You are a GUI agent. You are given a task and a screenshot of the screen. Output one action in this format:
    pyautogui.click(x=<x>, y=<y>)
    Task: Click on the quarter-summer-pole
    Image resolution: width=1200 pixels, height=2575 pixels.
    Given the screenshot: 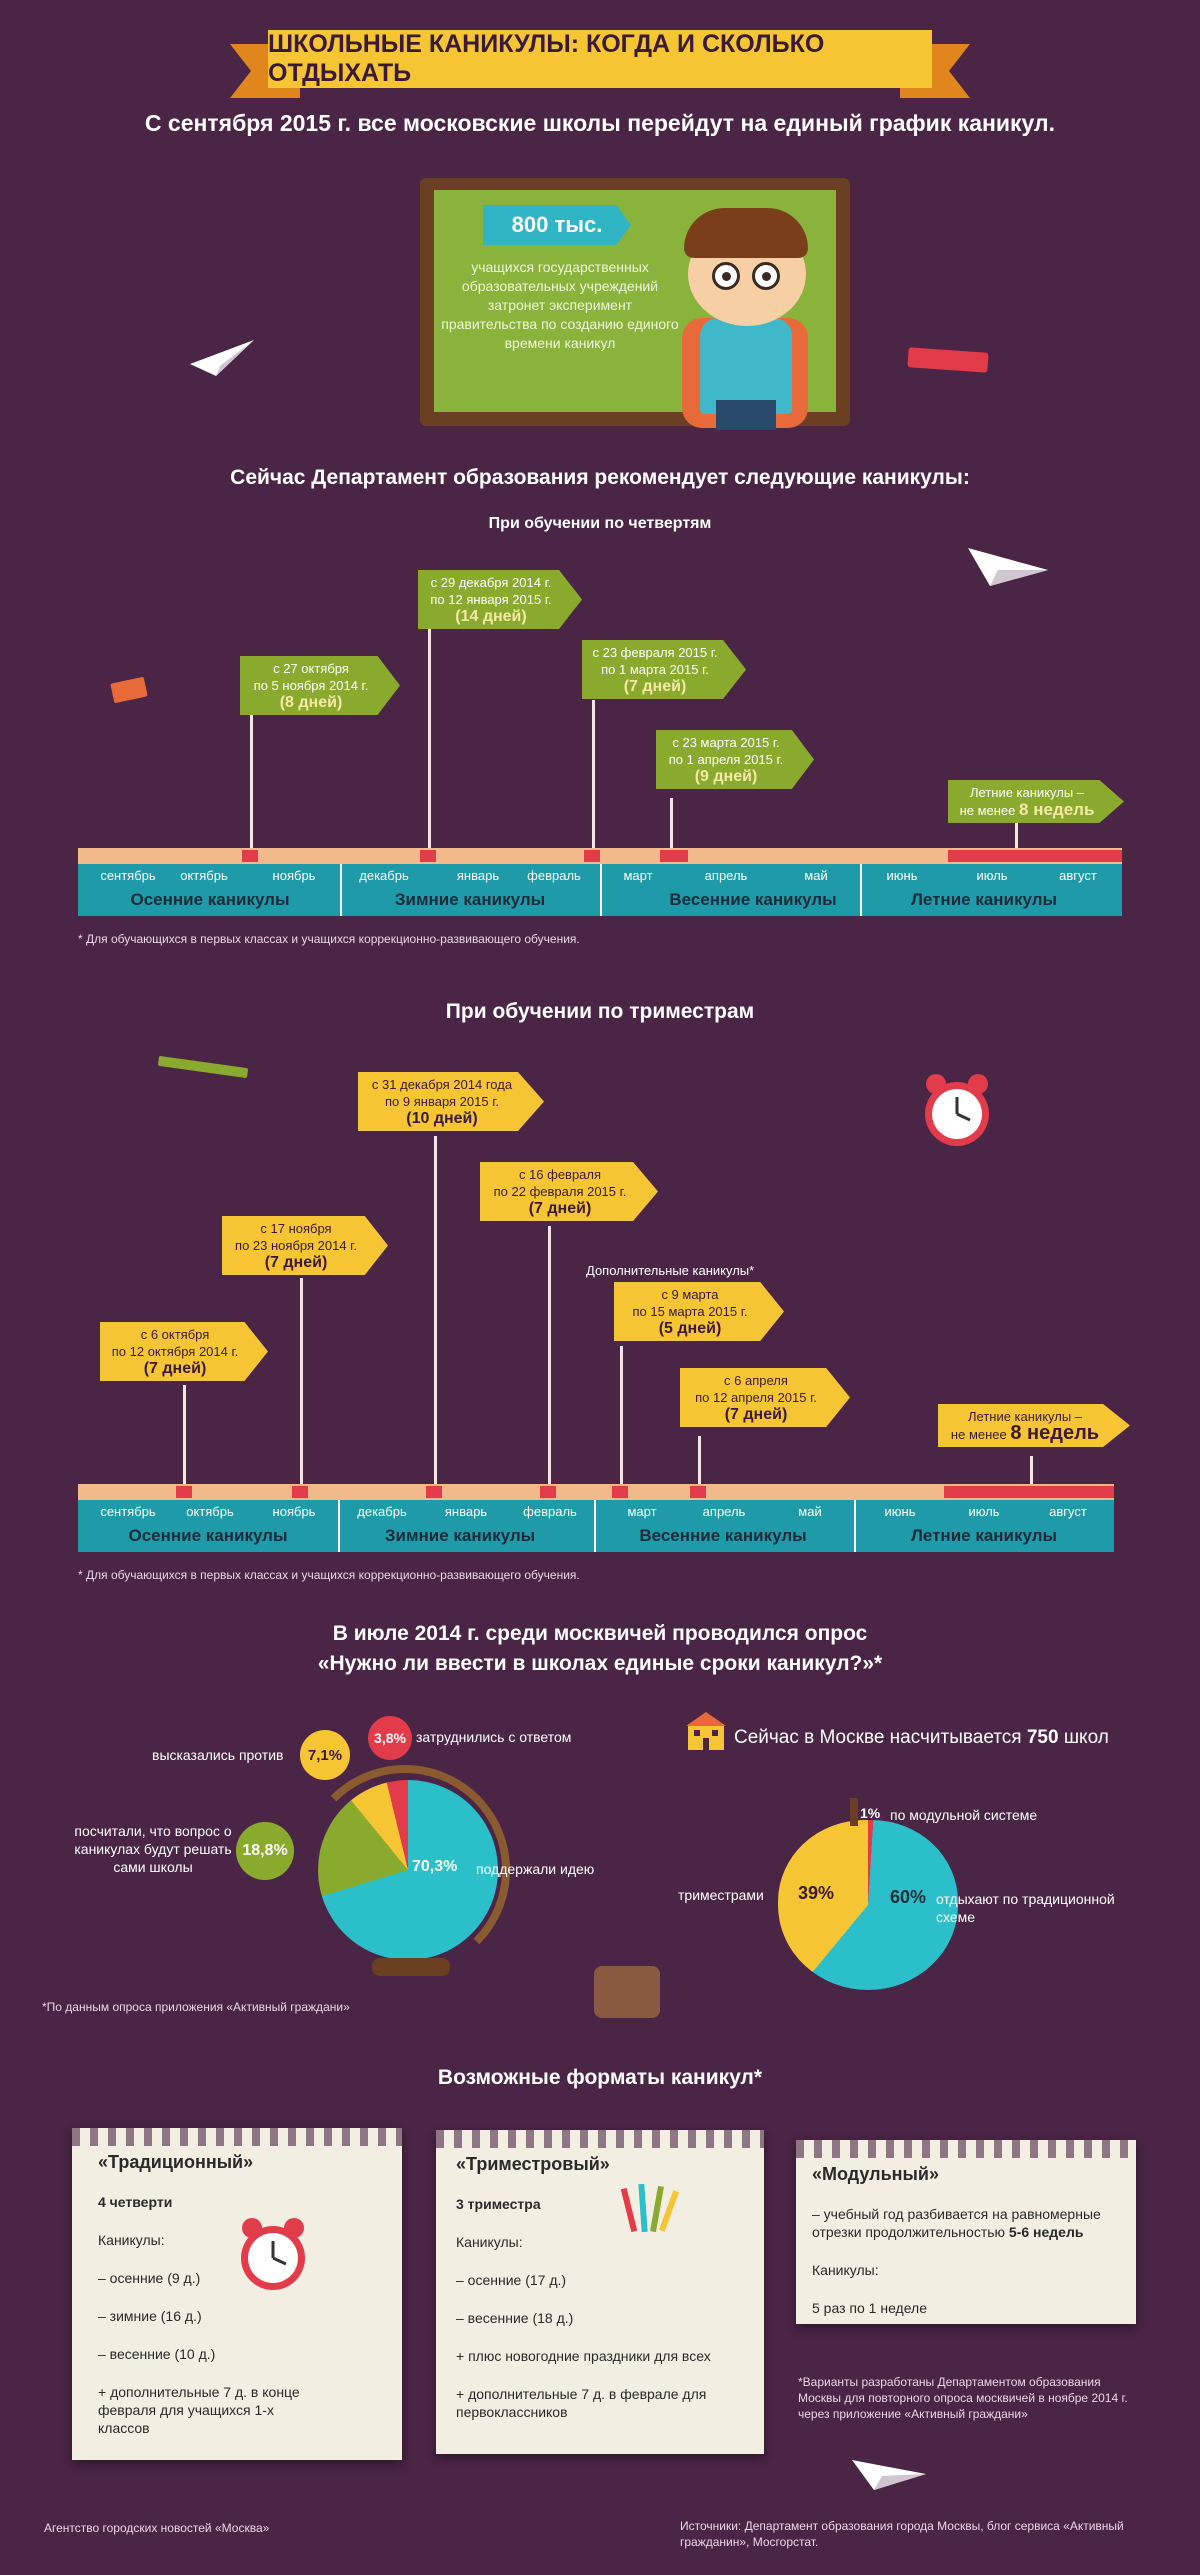 What is the action you would take?
    pyautogui.click(x=1016, y=837)
    